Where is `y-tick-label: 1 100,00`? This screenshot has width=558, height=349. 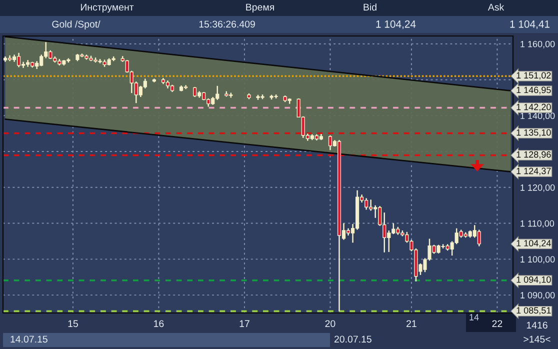
y-tick-label: 1 100,00 is located at coordinates (537, 260).